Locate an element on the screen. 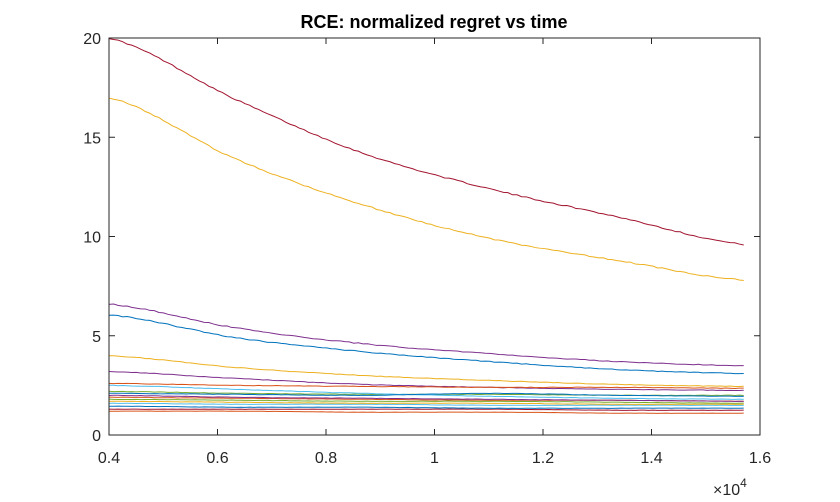  series-line-s6 is located at coordinates (426, 381).